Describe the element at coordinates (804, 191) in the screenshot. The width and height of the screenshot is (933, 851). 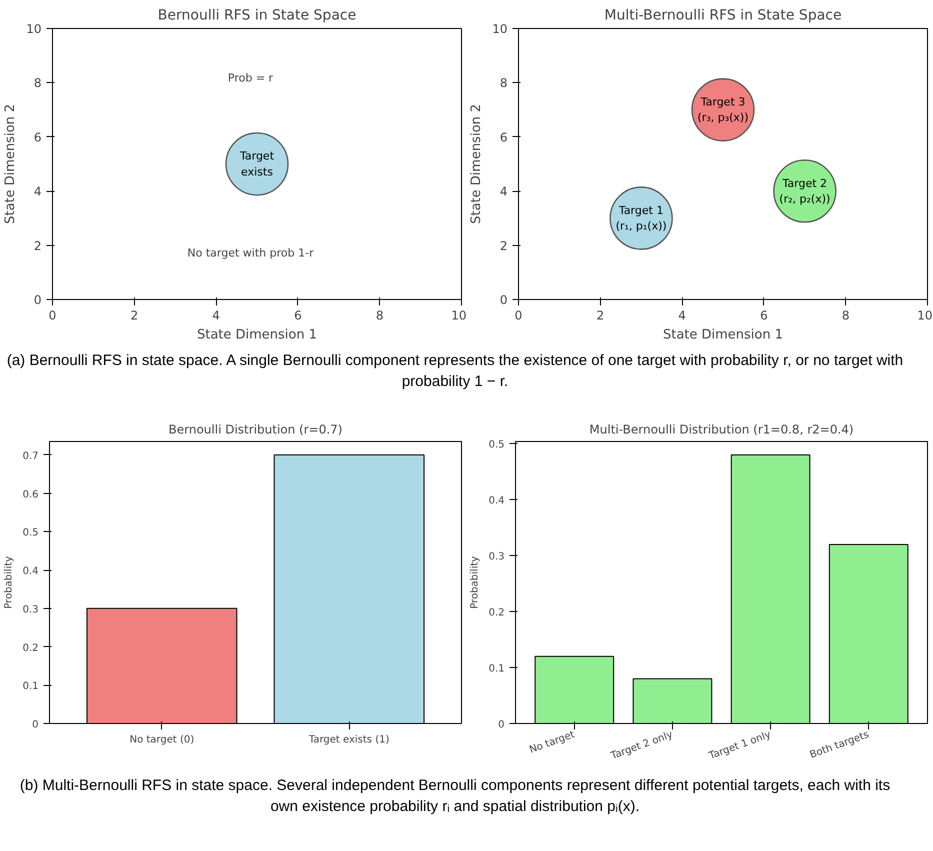
I see `annotation: Target 2 (r₂, p₂(x))` at that location.